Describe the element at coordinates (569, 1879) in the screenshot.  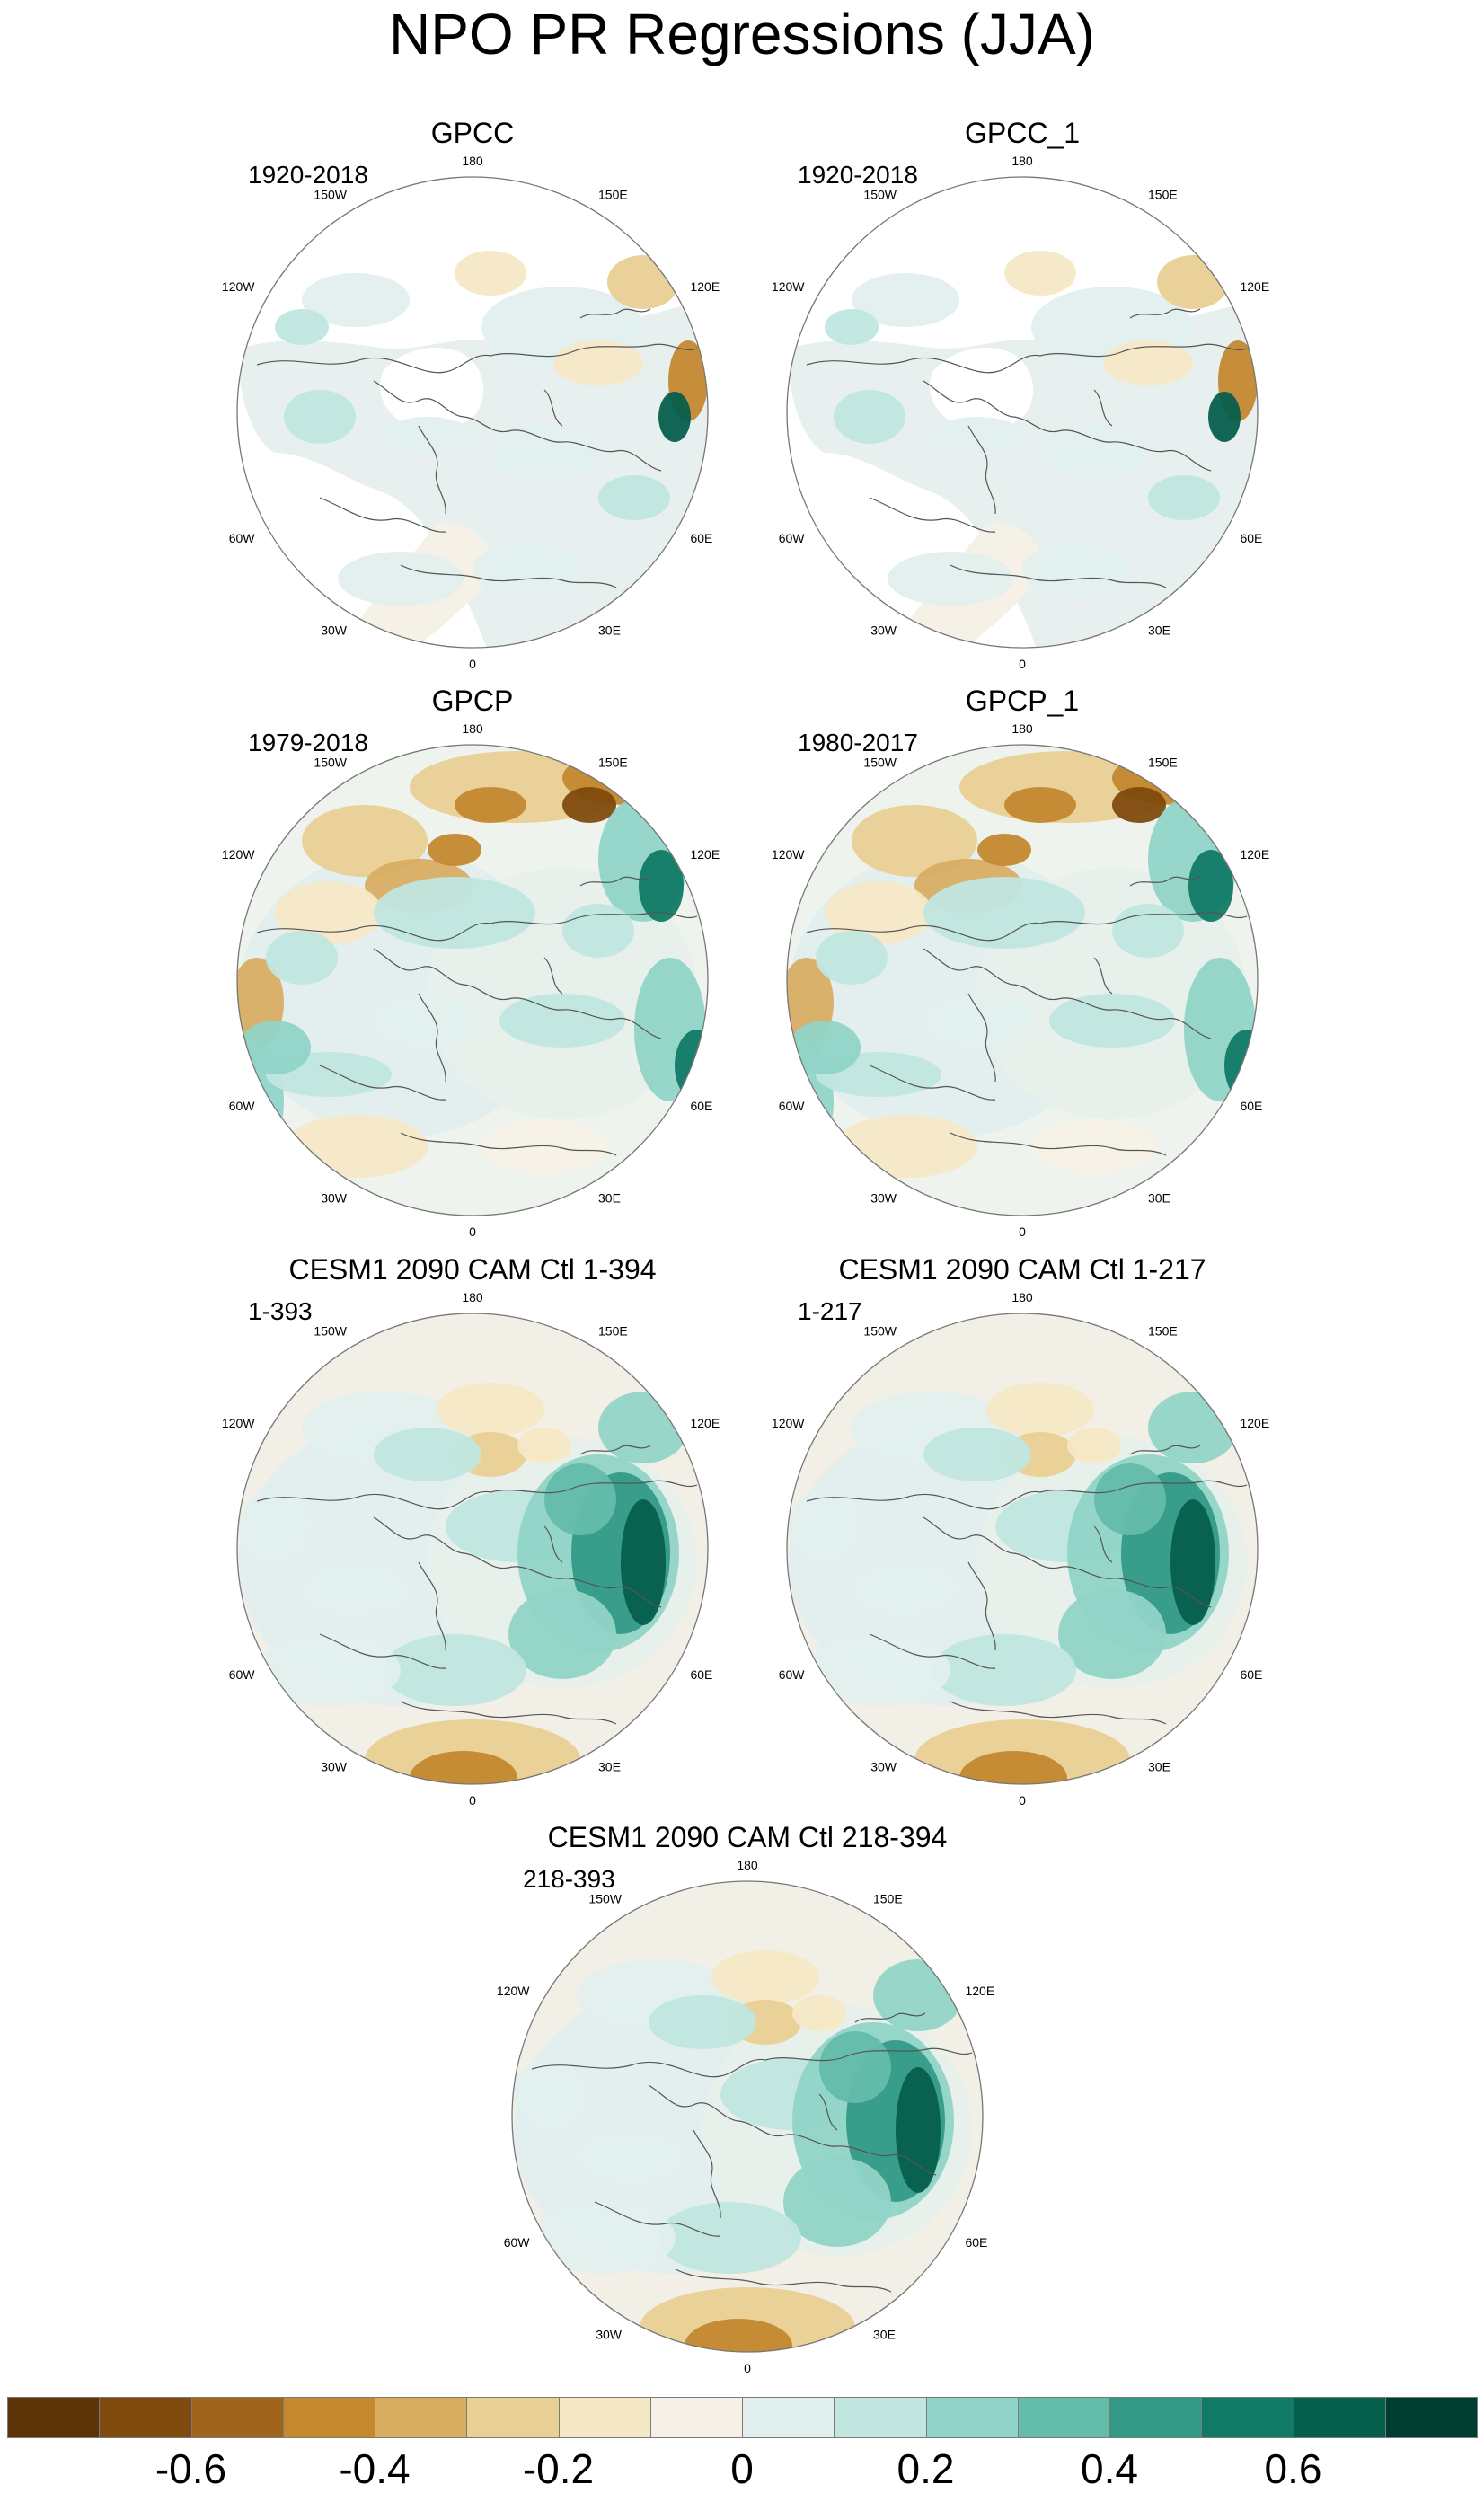
I see `panel-period: 218-393` at that location.